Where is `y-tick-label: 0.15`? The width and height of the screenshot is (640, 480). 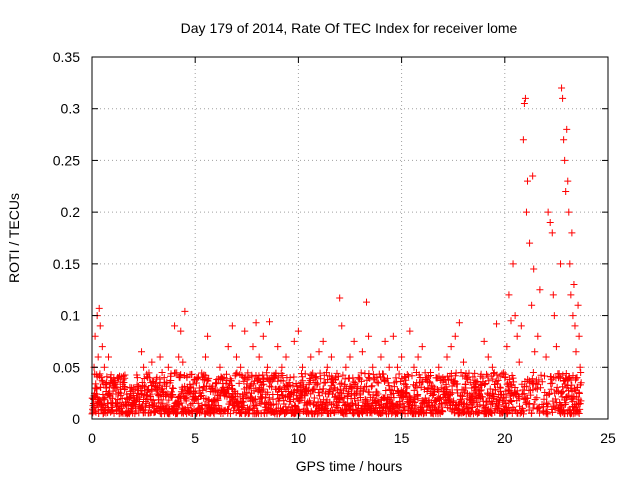
y-tick-label: 0.15 is located at coordinates (66, 264).